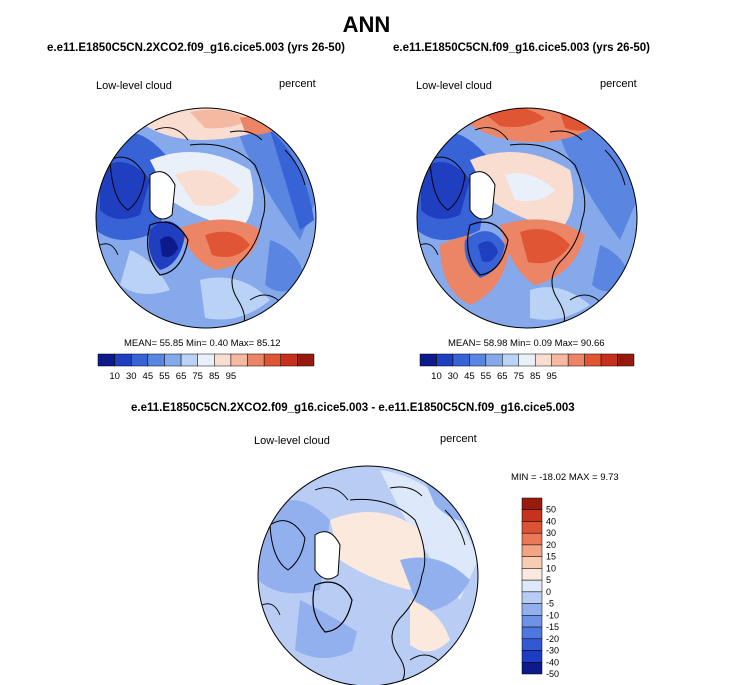  Describe the element at coordinates (548, 592) in the screenshot. I see `diff-colorbar-tick-label: 0` at that location.